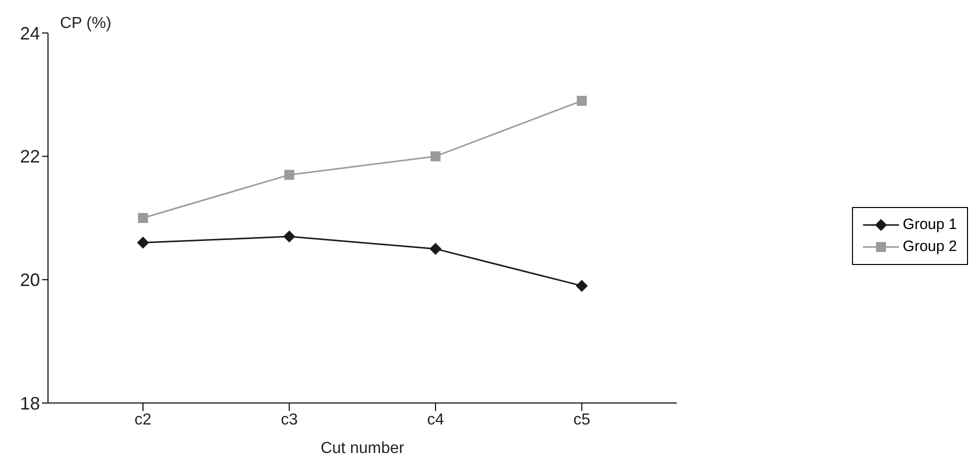 The image size is (976, 469). What do you see at coordinates (289, 419) in the screenshot?
I see `x-tick-label: c3` at bounding box center [289, 419].